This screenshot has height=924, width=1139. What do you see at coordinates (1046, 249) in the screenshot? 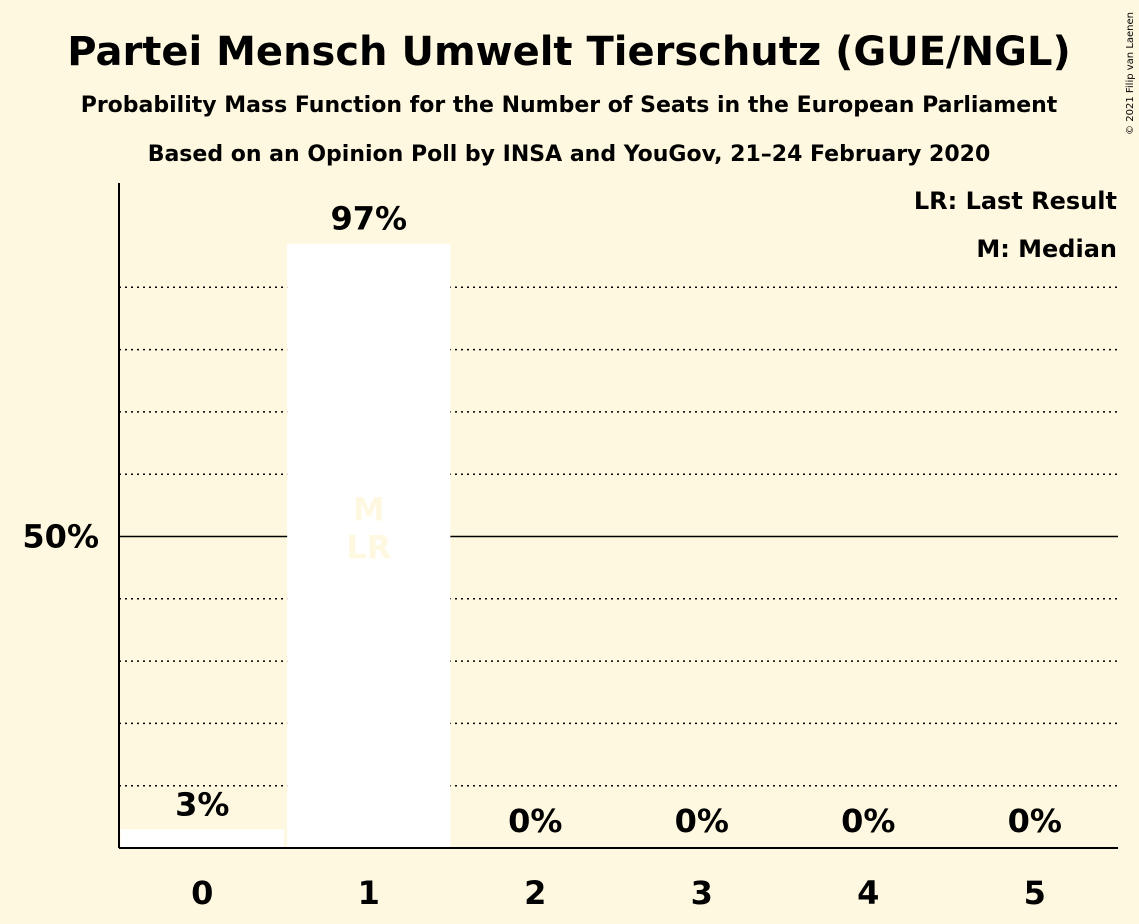
I see `legend-entry-1: M: Median` at bounding box center [1046, 249].